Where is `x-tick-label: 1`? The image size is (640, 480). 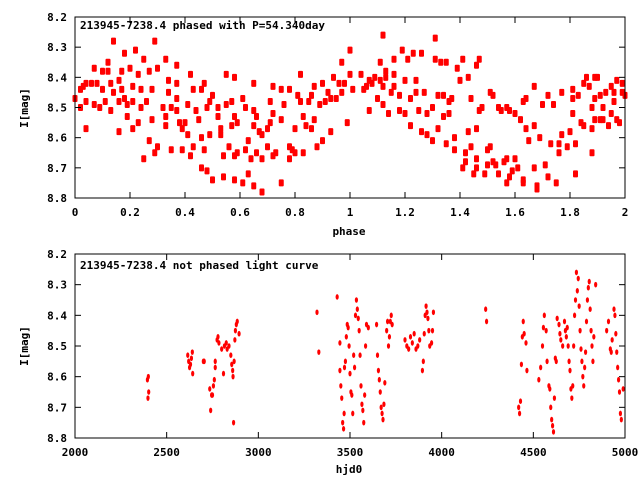 x-tick-label: 1 is located at coordinates (350, 212).